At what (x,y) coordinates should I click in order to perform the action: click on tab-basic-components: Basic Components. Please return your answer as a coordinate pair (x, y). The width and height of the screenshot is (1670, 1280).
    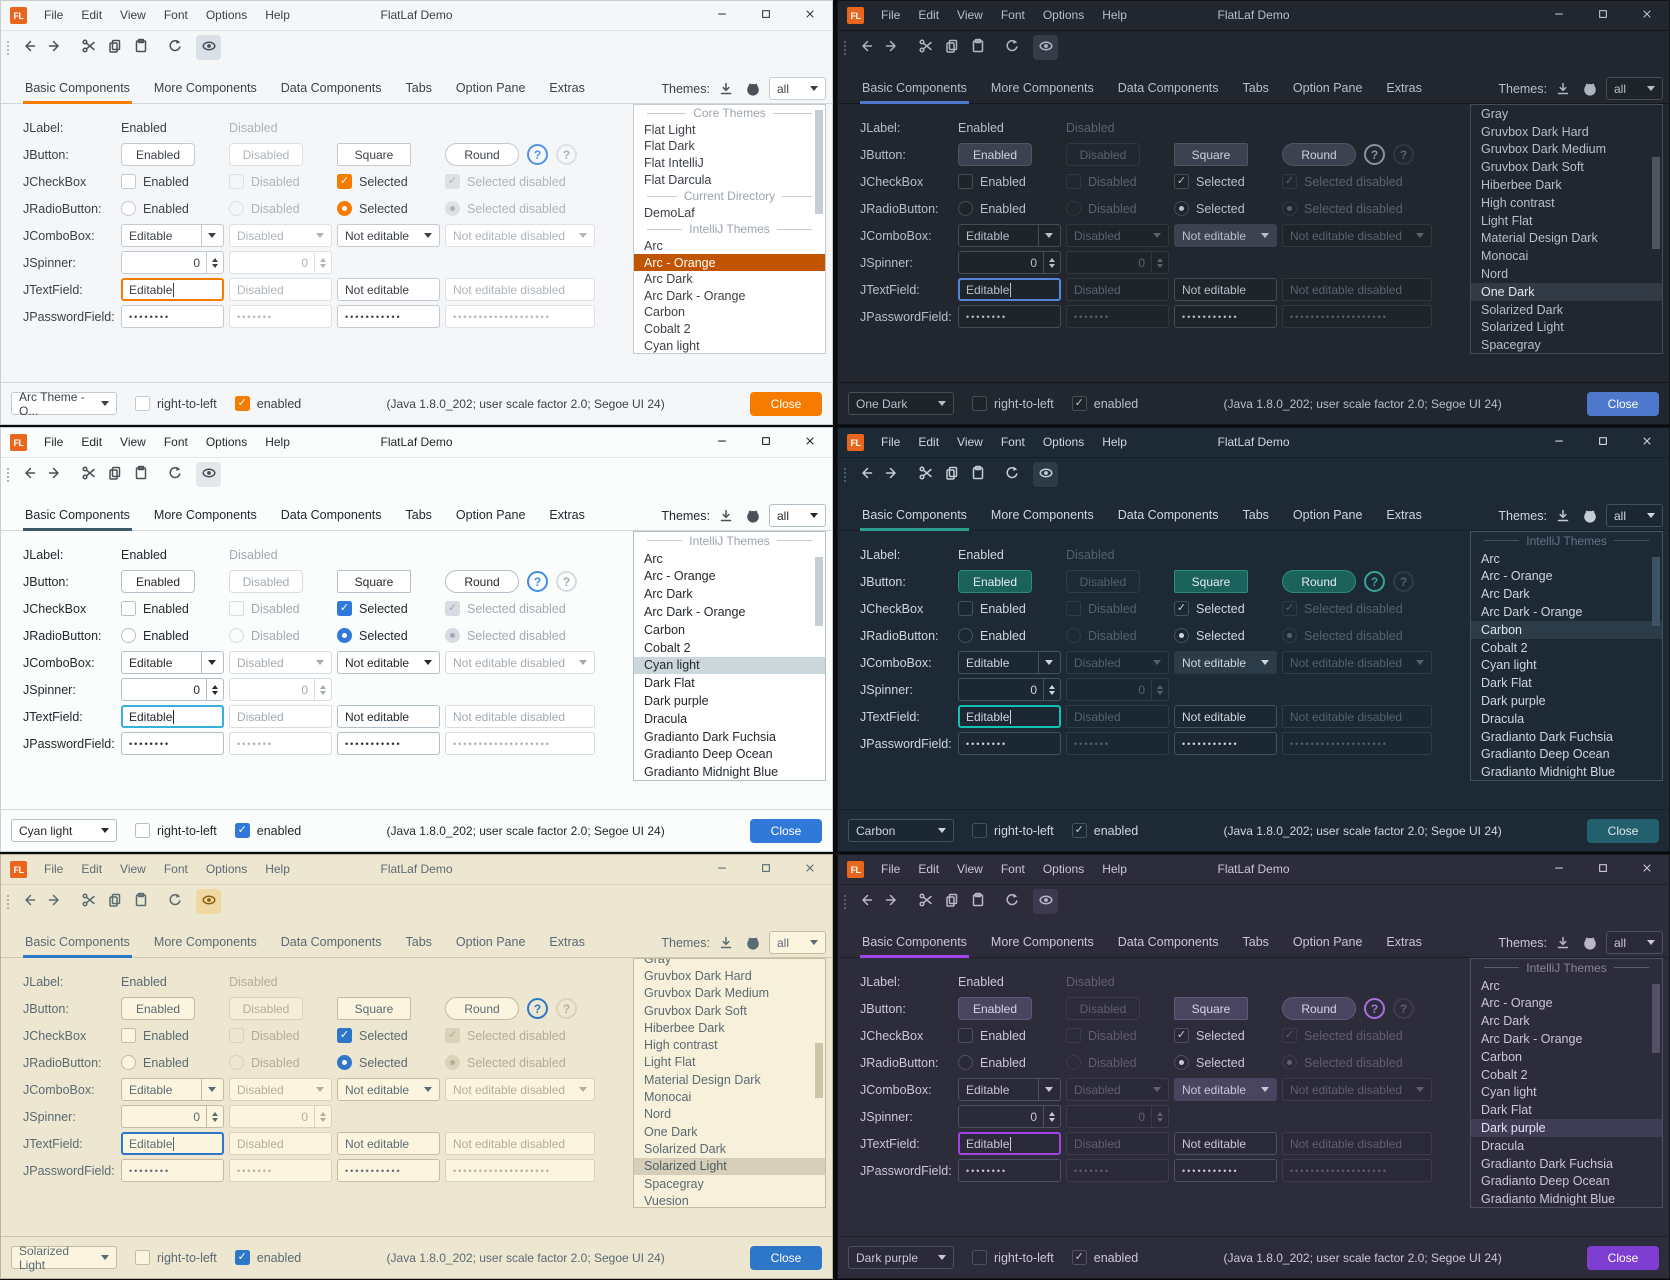
    Looking at the image, I should click on (914, 92).